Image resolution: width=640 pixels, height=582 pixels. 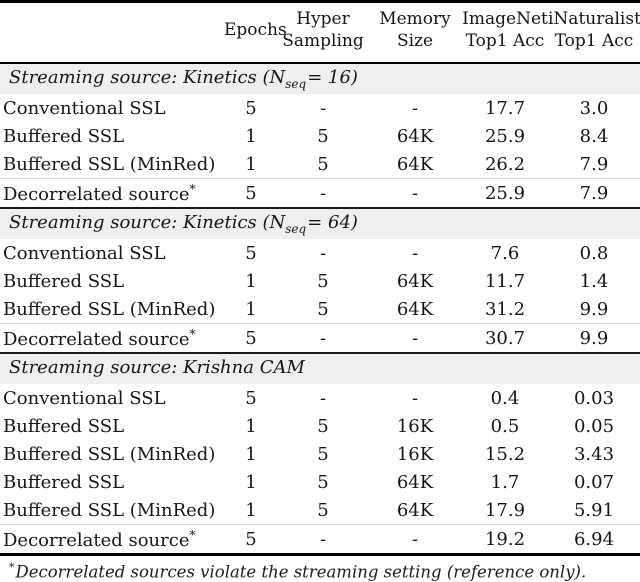 What do you see at coordinates (505, 426) in the screenshot?
I see `imagenet-acc-value: 0.5` at bounding box center [505, 426].